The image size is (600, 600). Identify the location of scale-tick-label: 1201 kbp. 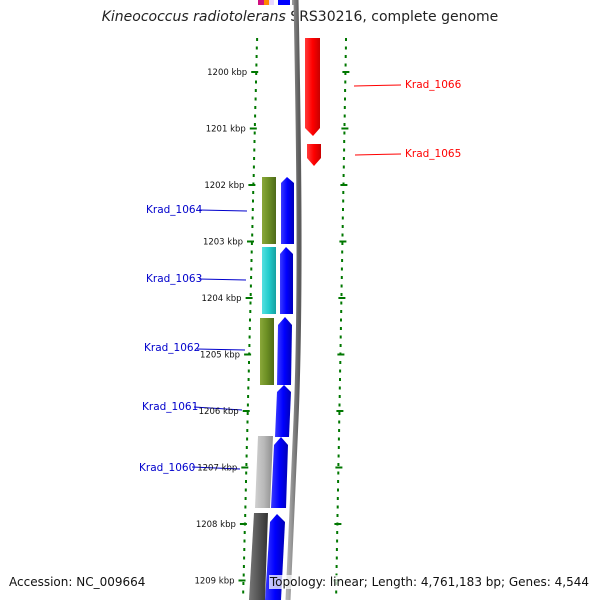
(226, 130).